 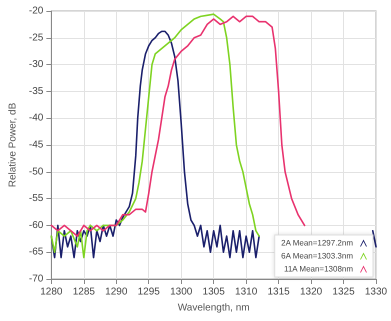 What do you see at coordinates (84, 292) in the screenshot?
I see `x-tick-label: 1285` at bounding box center [84, 292].